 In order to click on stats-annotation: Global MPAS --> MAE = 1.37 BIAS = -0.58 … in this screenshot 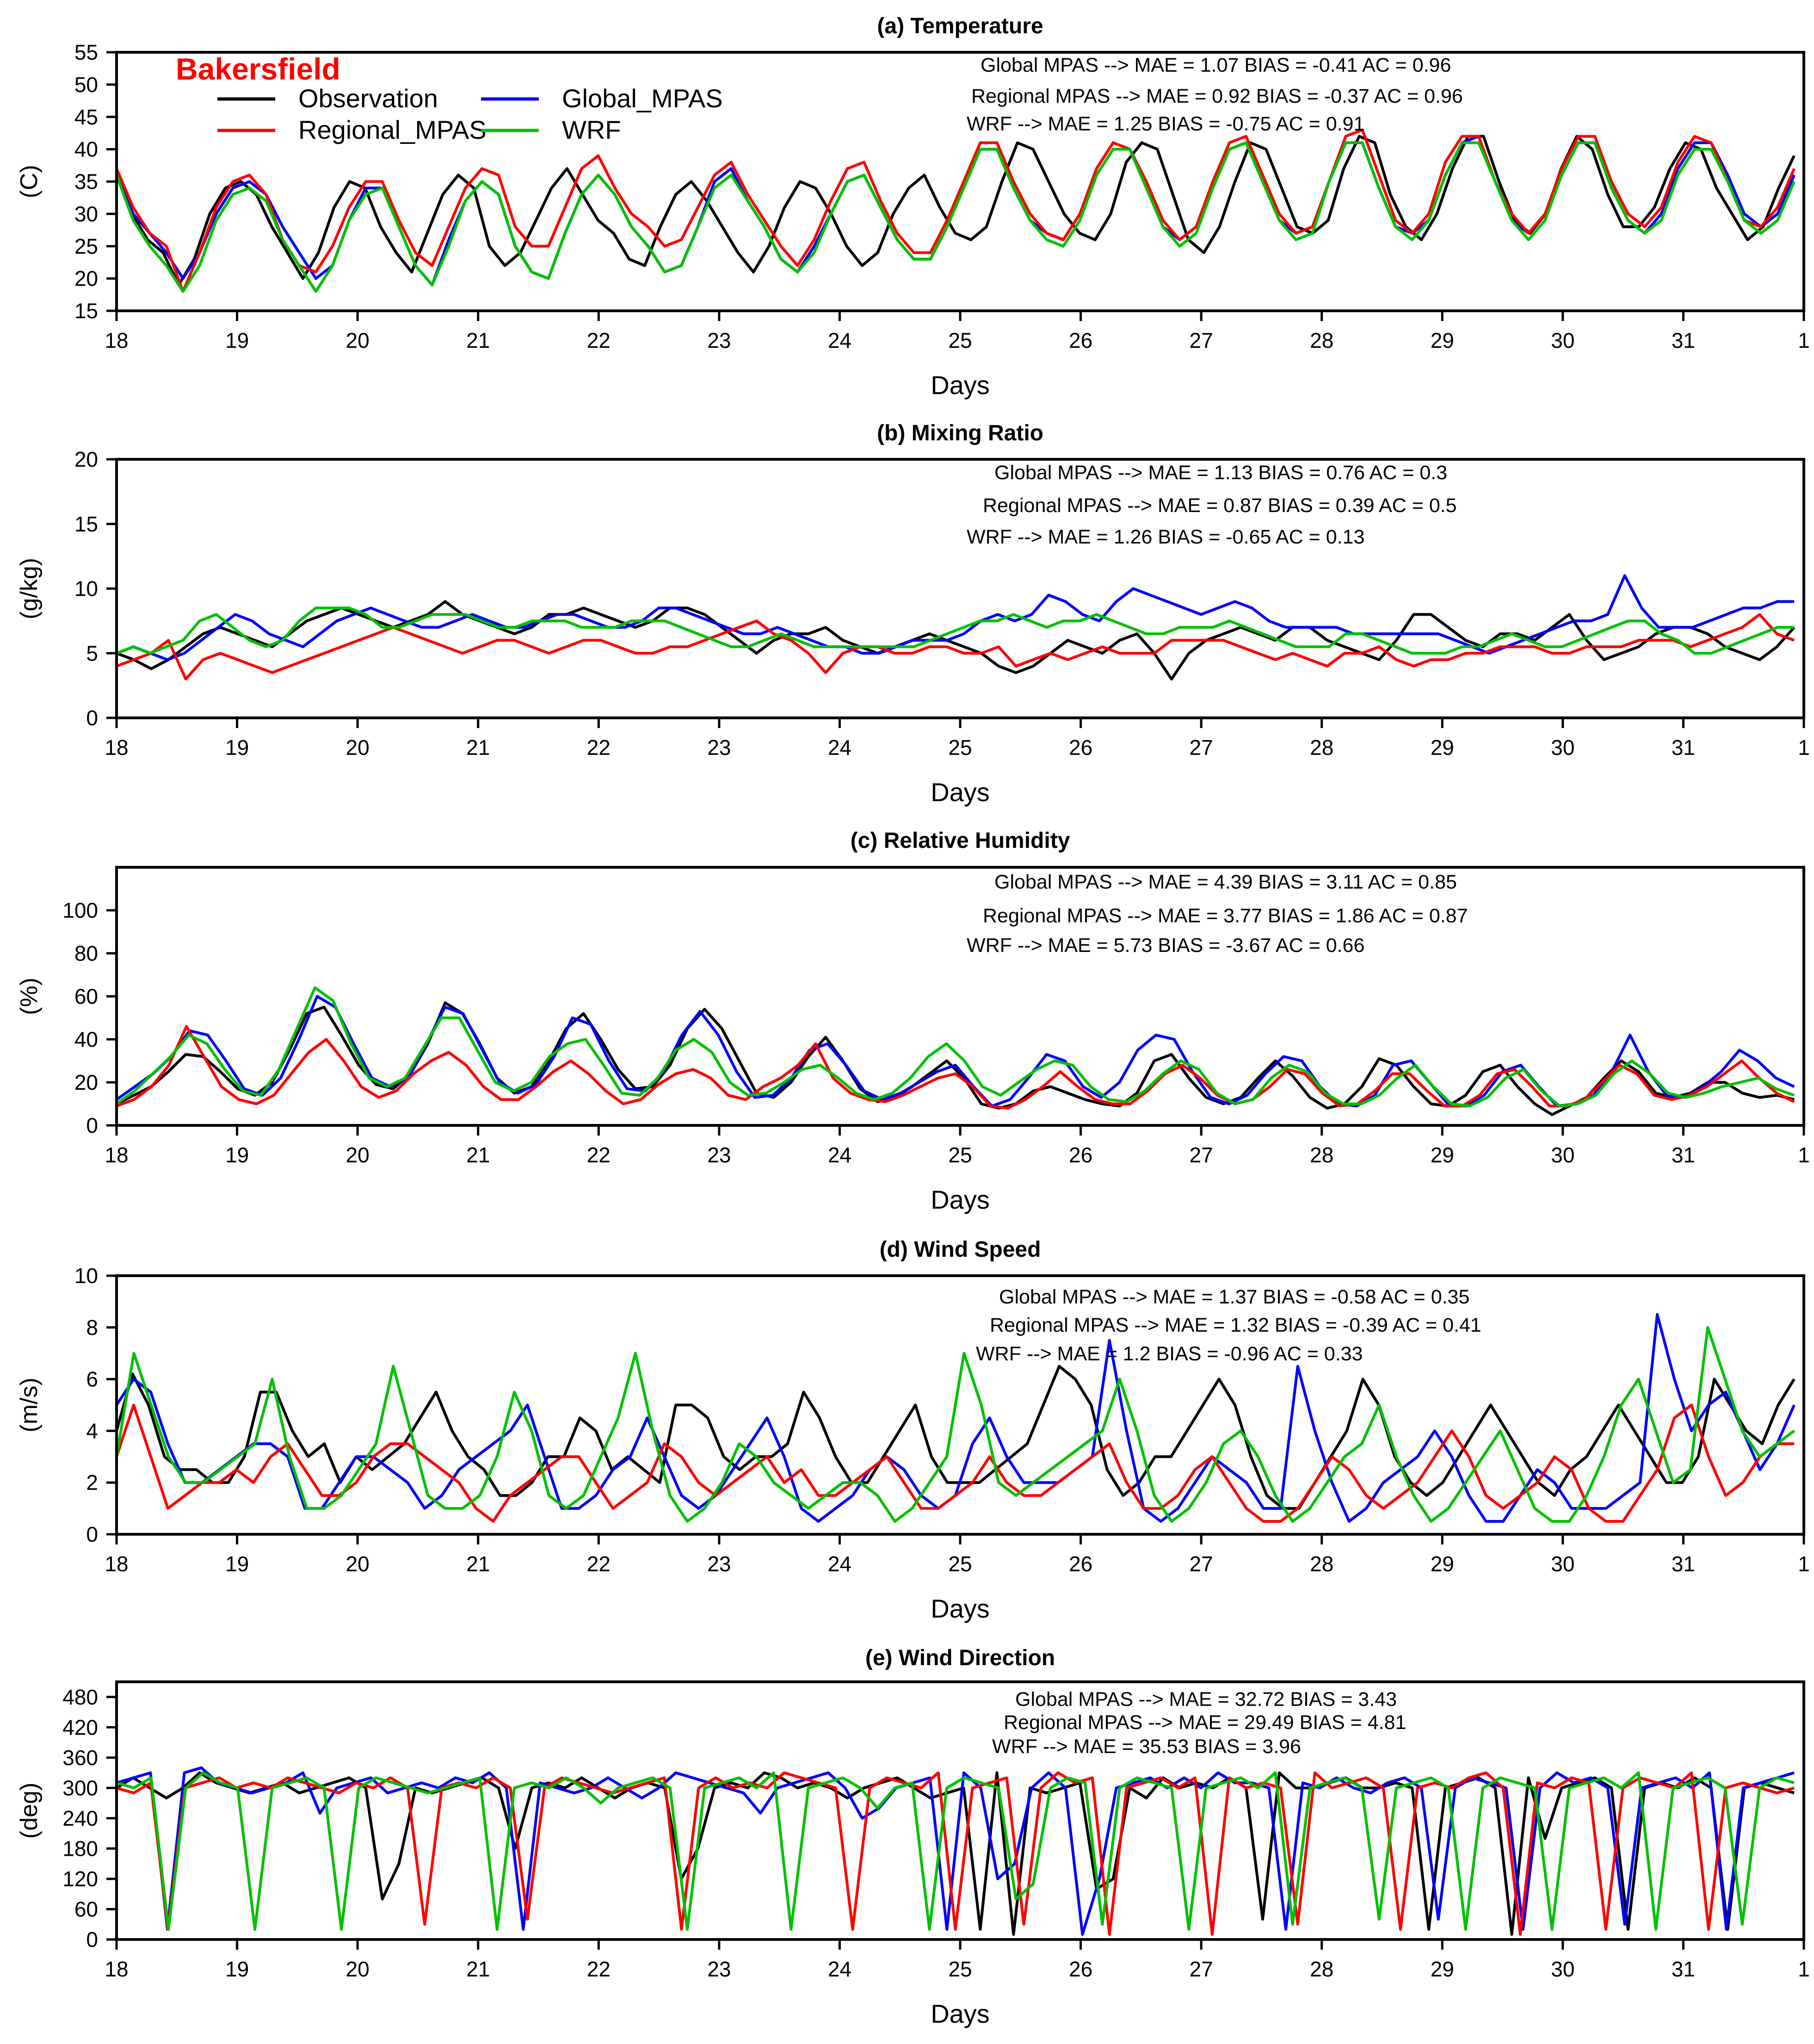, I will do `click(1234, 1297)`.